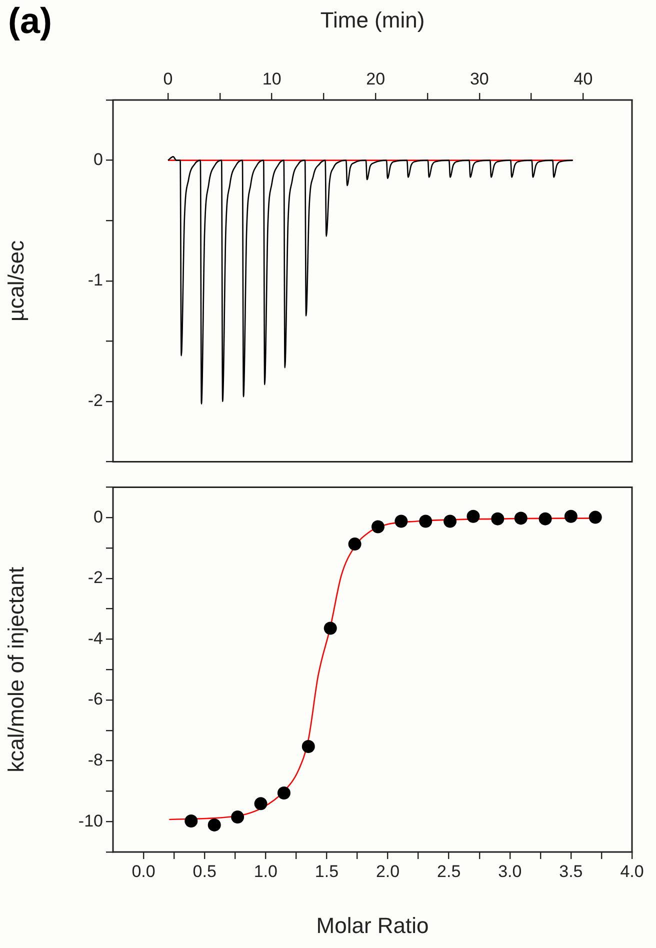  What do you see at coordinates (95, 760) in the screenshot?
I see `y-tick-label: -8` at bounding box center [95, 760].